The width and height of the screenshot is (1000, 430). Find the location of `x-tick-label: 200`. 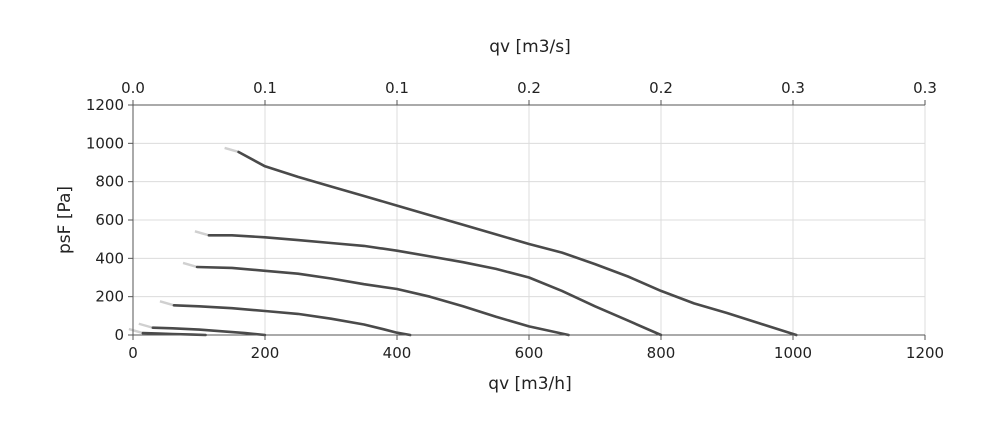

x-tick-label: 200 is located at coordinates (265, 353).